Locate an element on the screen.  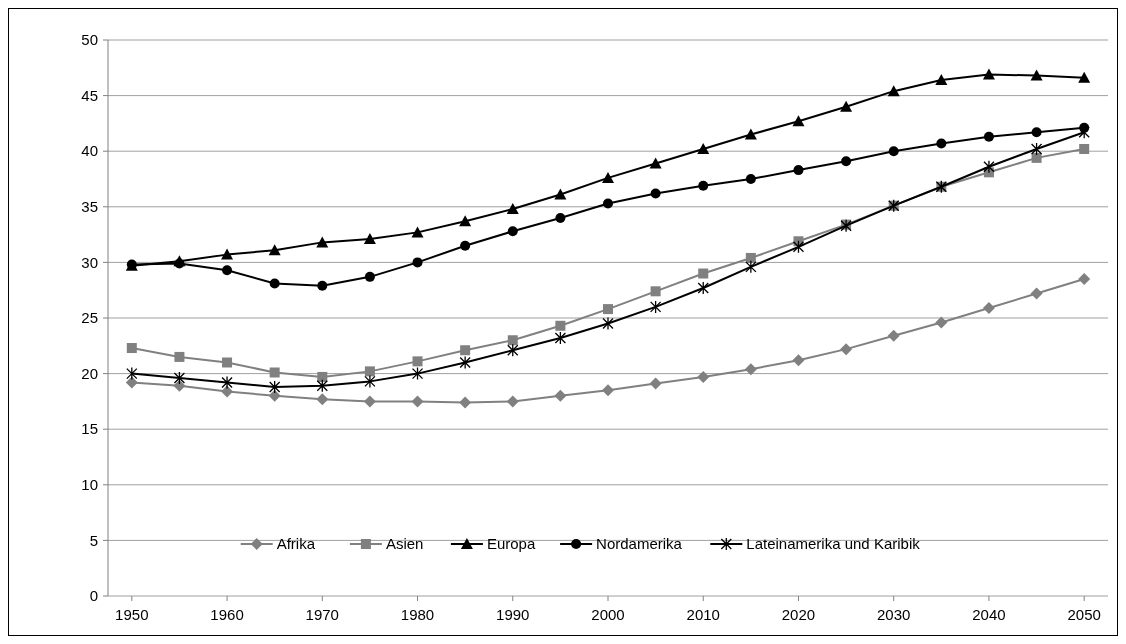
y-tick-label: 15 is located at coordinates (89, 429).